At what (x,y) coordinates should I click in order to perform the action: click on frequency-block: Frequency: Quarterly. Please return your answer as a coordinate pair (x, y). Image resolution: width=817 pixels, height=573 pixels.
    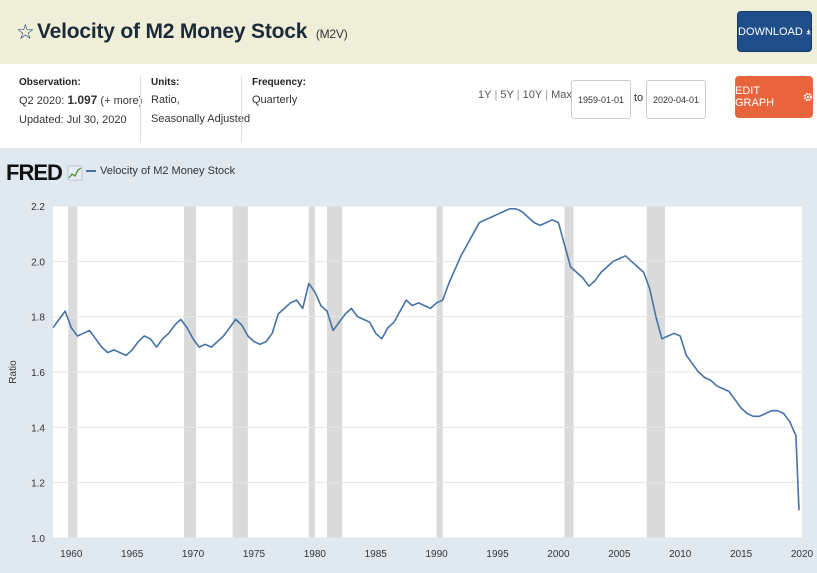
    Looking at the image, I should click on (273, 109).